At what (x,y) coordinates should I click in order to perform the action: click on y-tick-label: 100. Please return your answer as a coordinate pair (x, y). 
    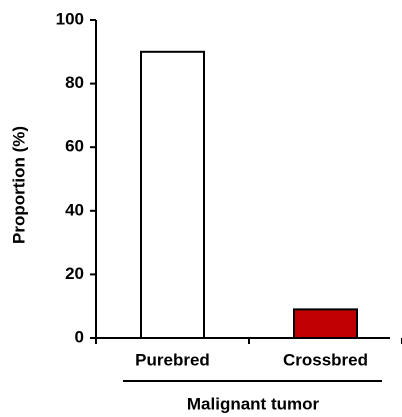
    Looking at the image, I should click on (70, 18).